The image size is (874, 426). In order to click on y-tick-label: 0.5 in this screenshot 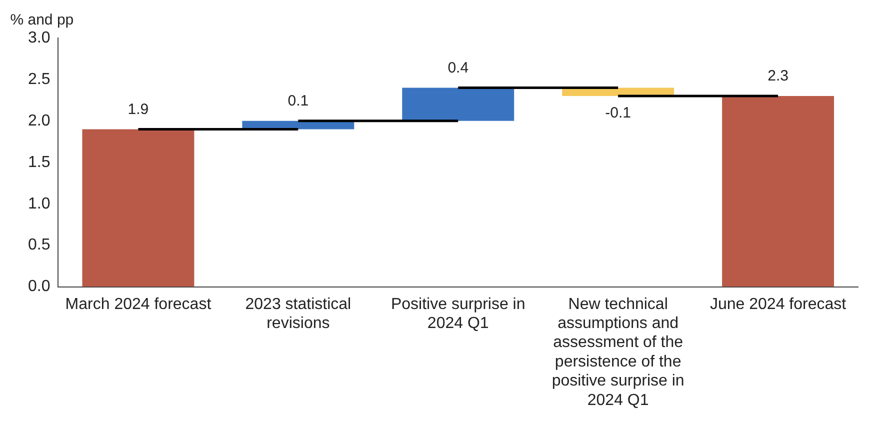, I will do `click(39, 245)`.